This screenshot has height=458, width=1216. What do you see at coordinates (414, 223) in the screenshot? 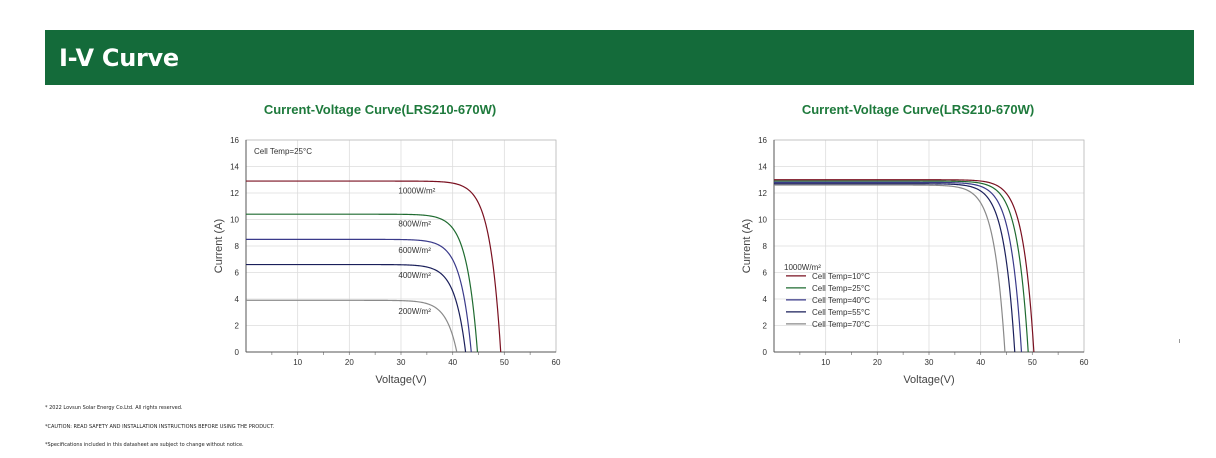
I see `series-label-1: 800W/m²` at bounding box center [414, 223].